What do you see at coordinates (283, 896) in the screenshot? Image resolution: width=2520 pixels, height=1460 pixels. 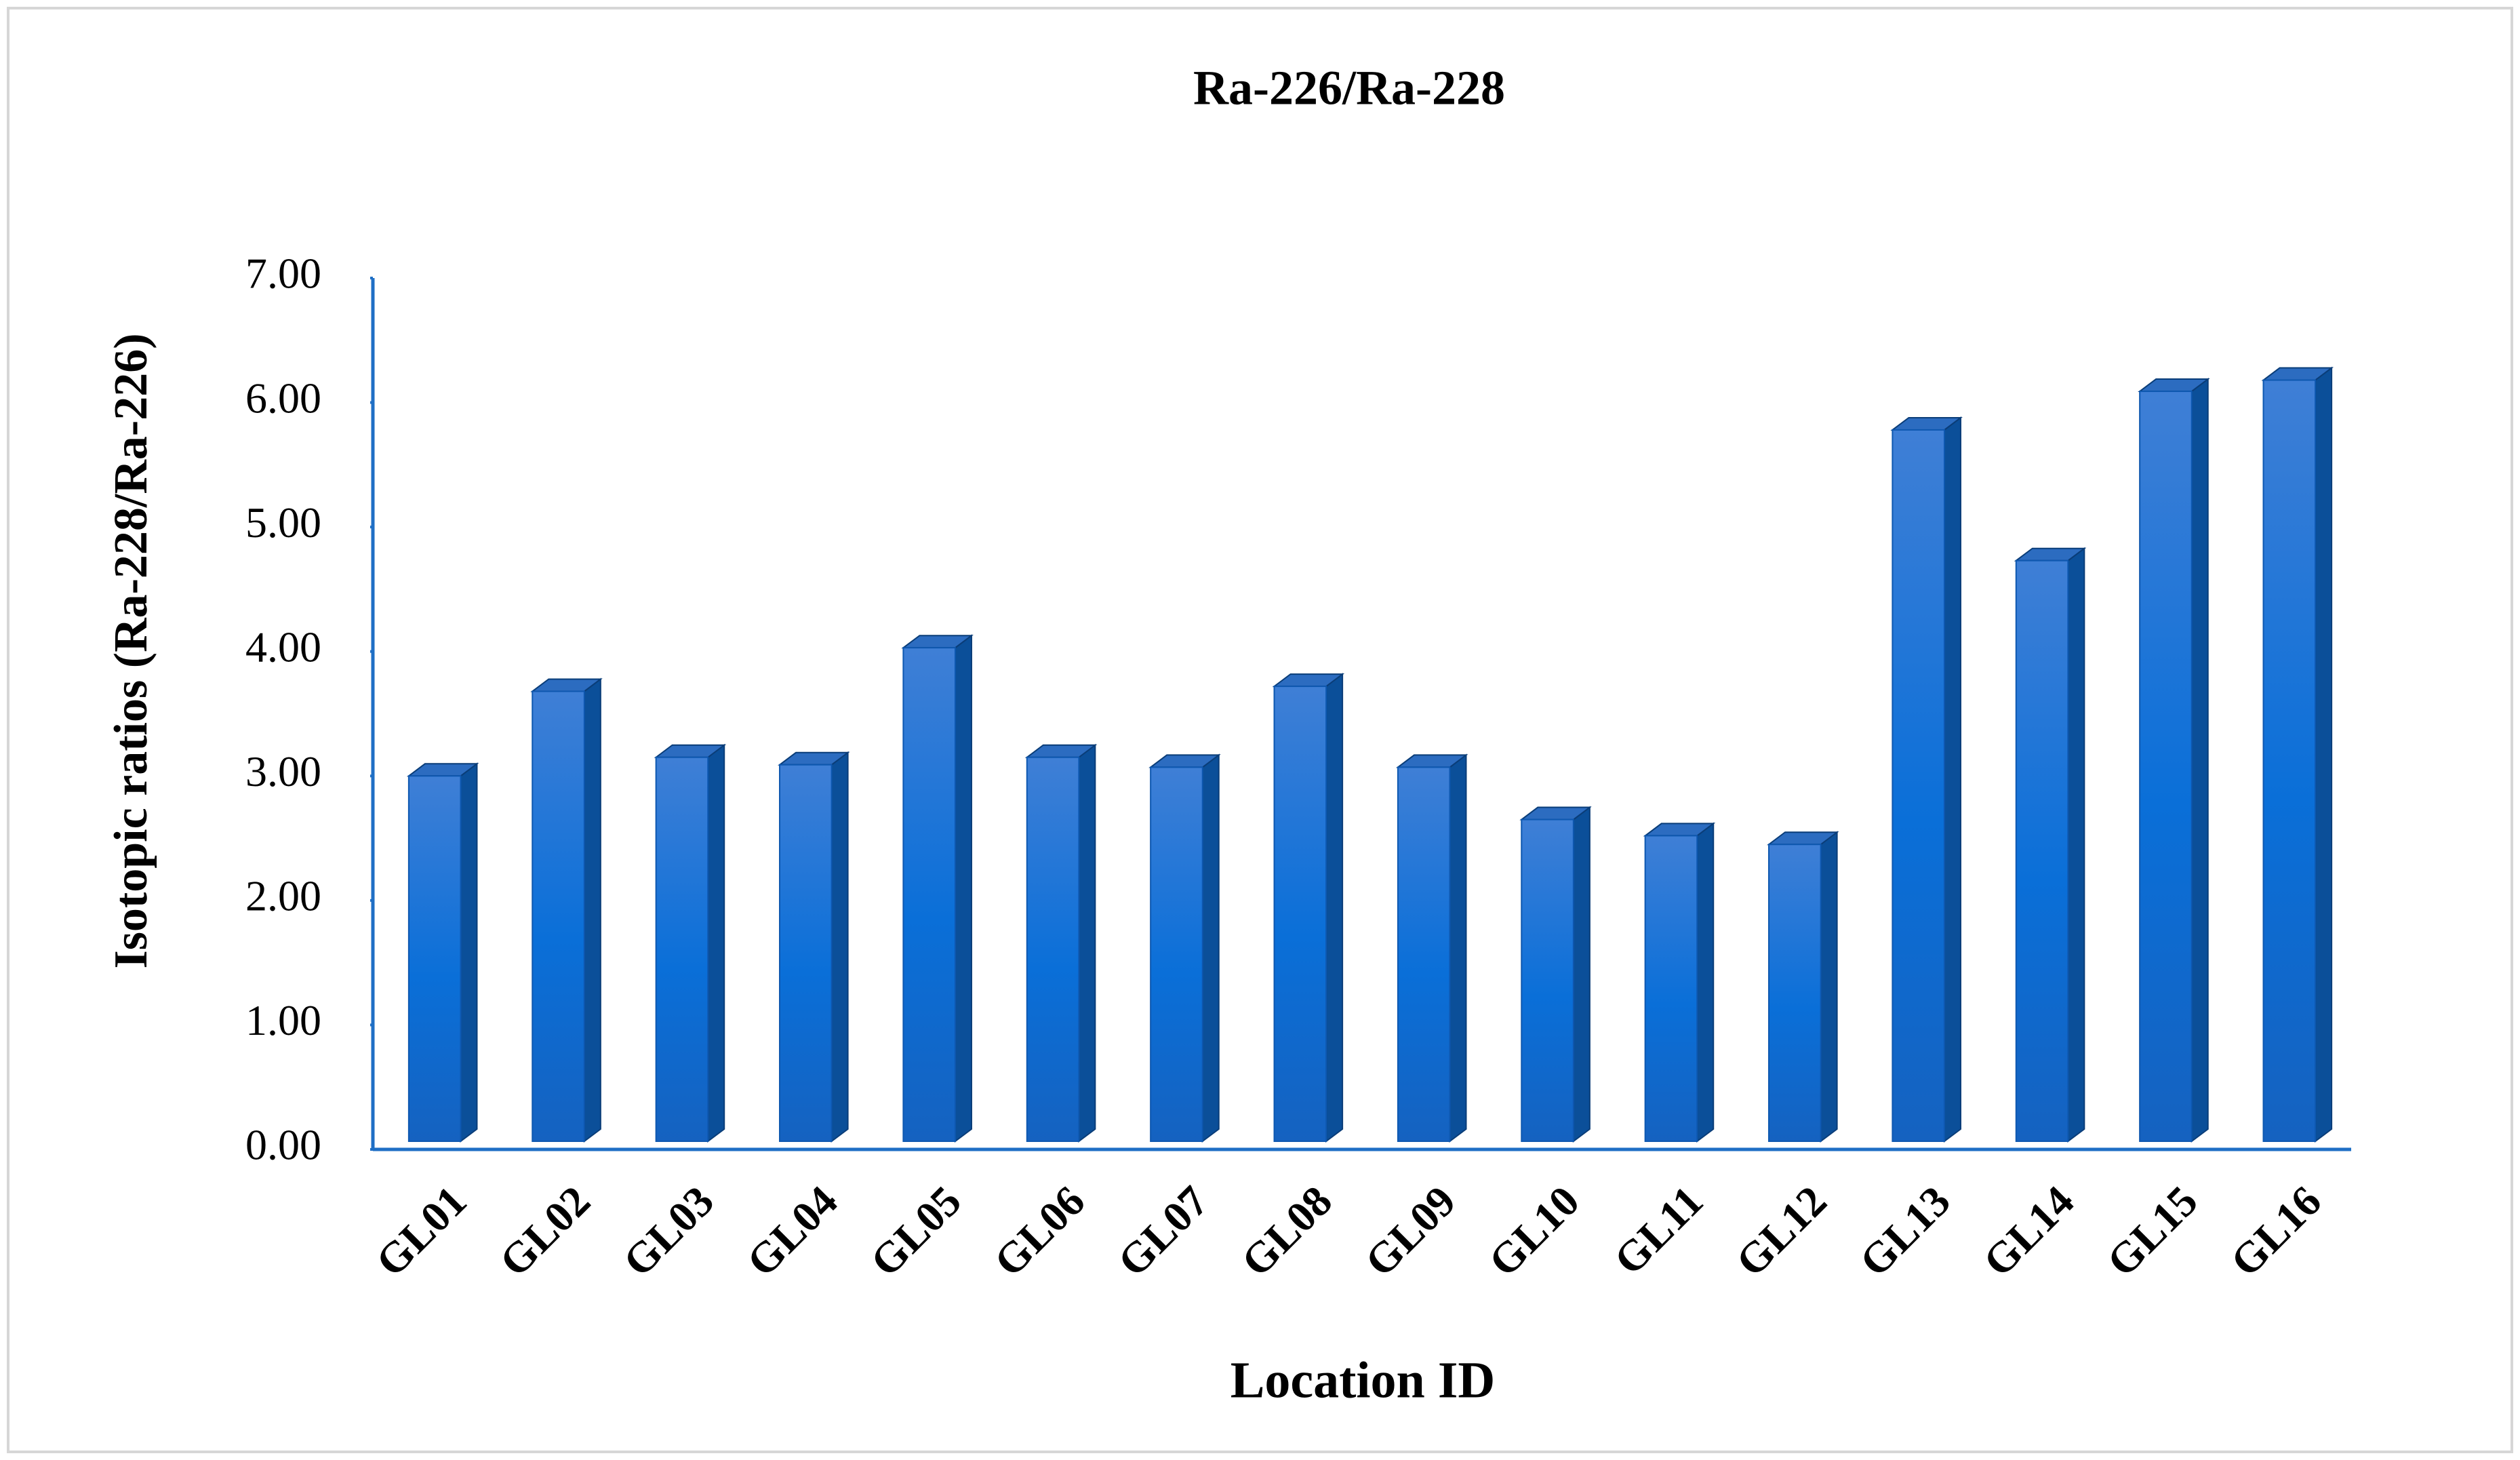 I see `y-tick-label: 2.00` at bounding box center [283, 896].